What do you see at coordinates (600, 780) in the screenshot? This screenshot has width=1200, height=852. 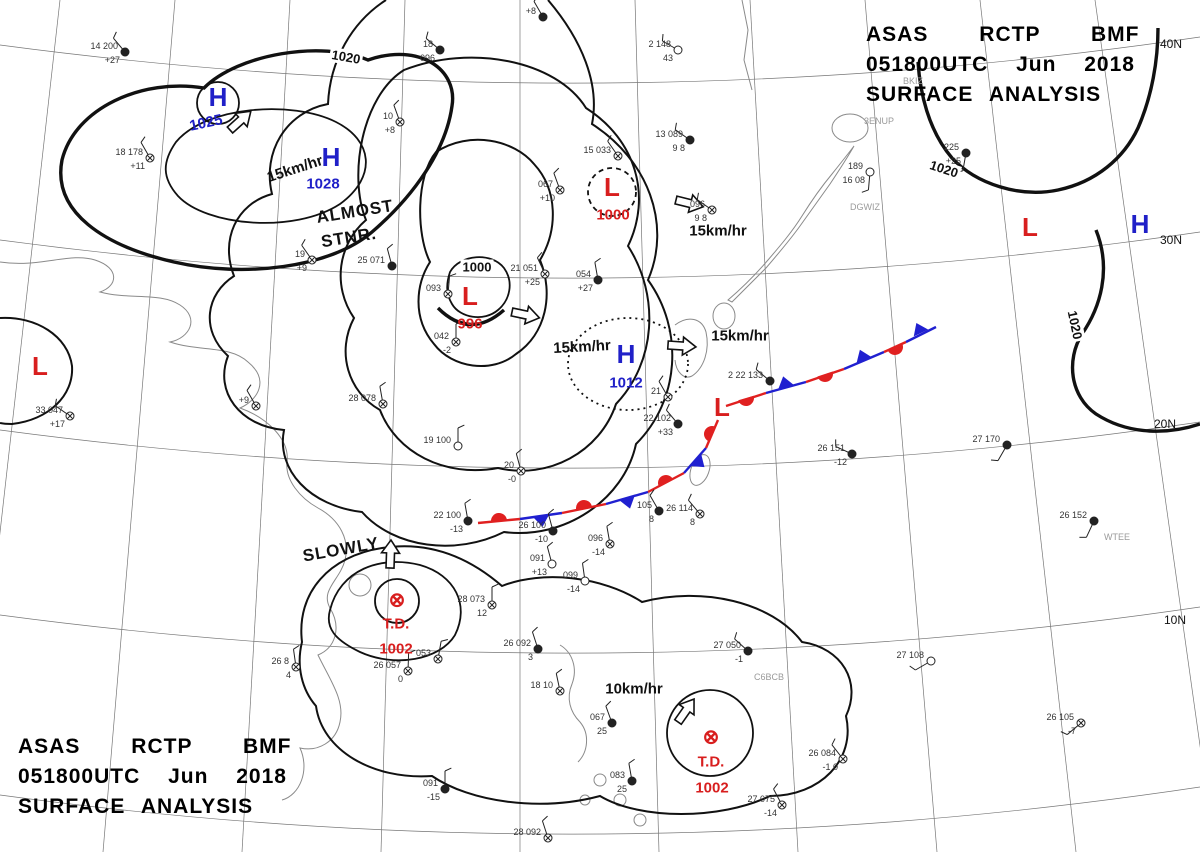 I see `philippine-island` at bounding box center [600, 780].